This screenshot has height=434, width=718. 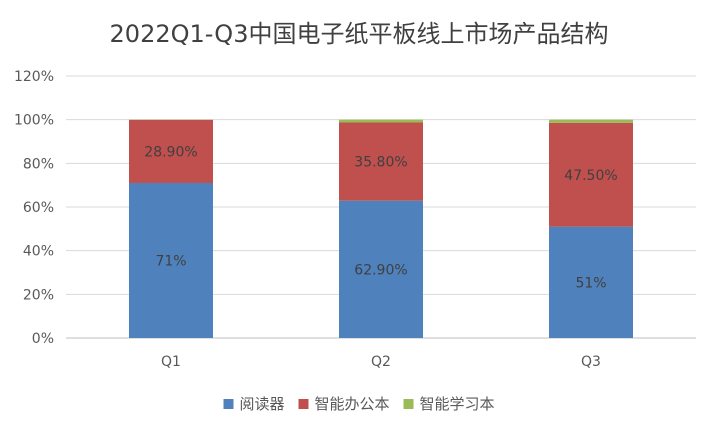 What do you see at coordinates (38, 295) in the screenshot?
I see `y-tick-label: 20%` at bounding box center [38, 295].